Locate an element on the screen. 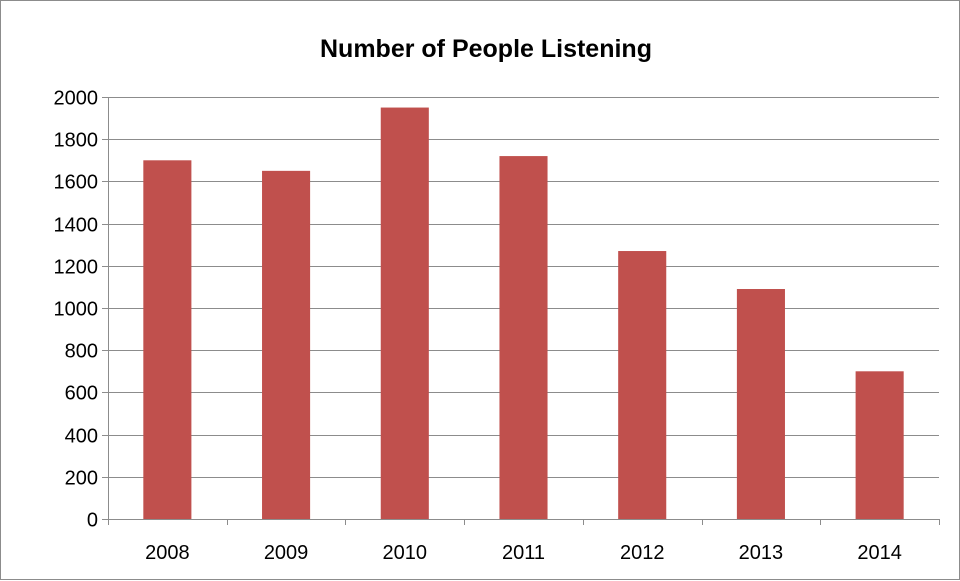 The height and width of the screenshot is (581, 960). y-tick-label: 1000 is located at coordinates (76, 310).